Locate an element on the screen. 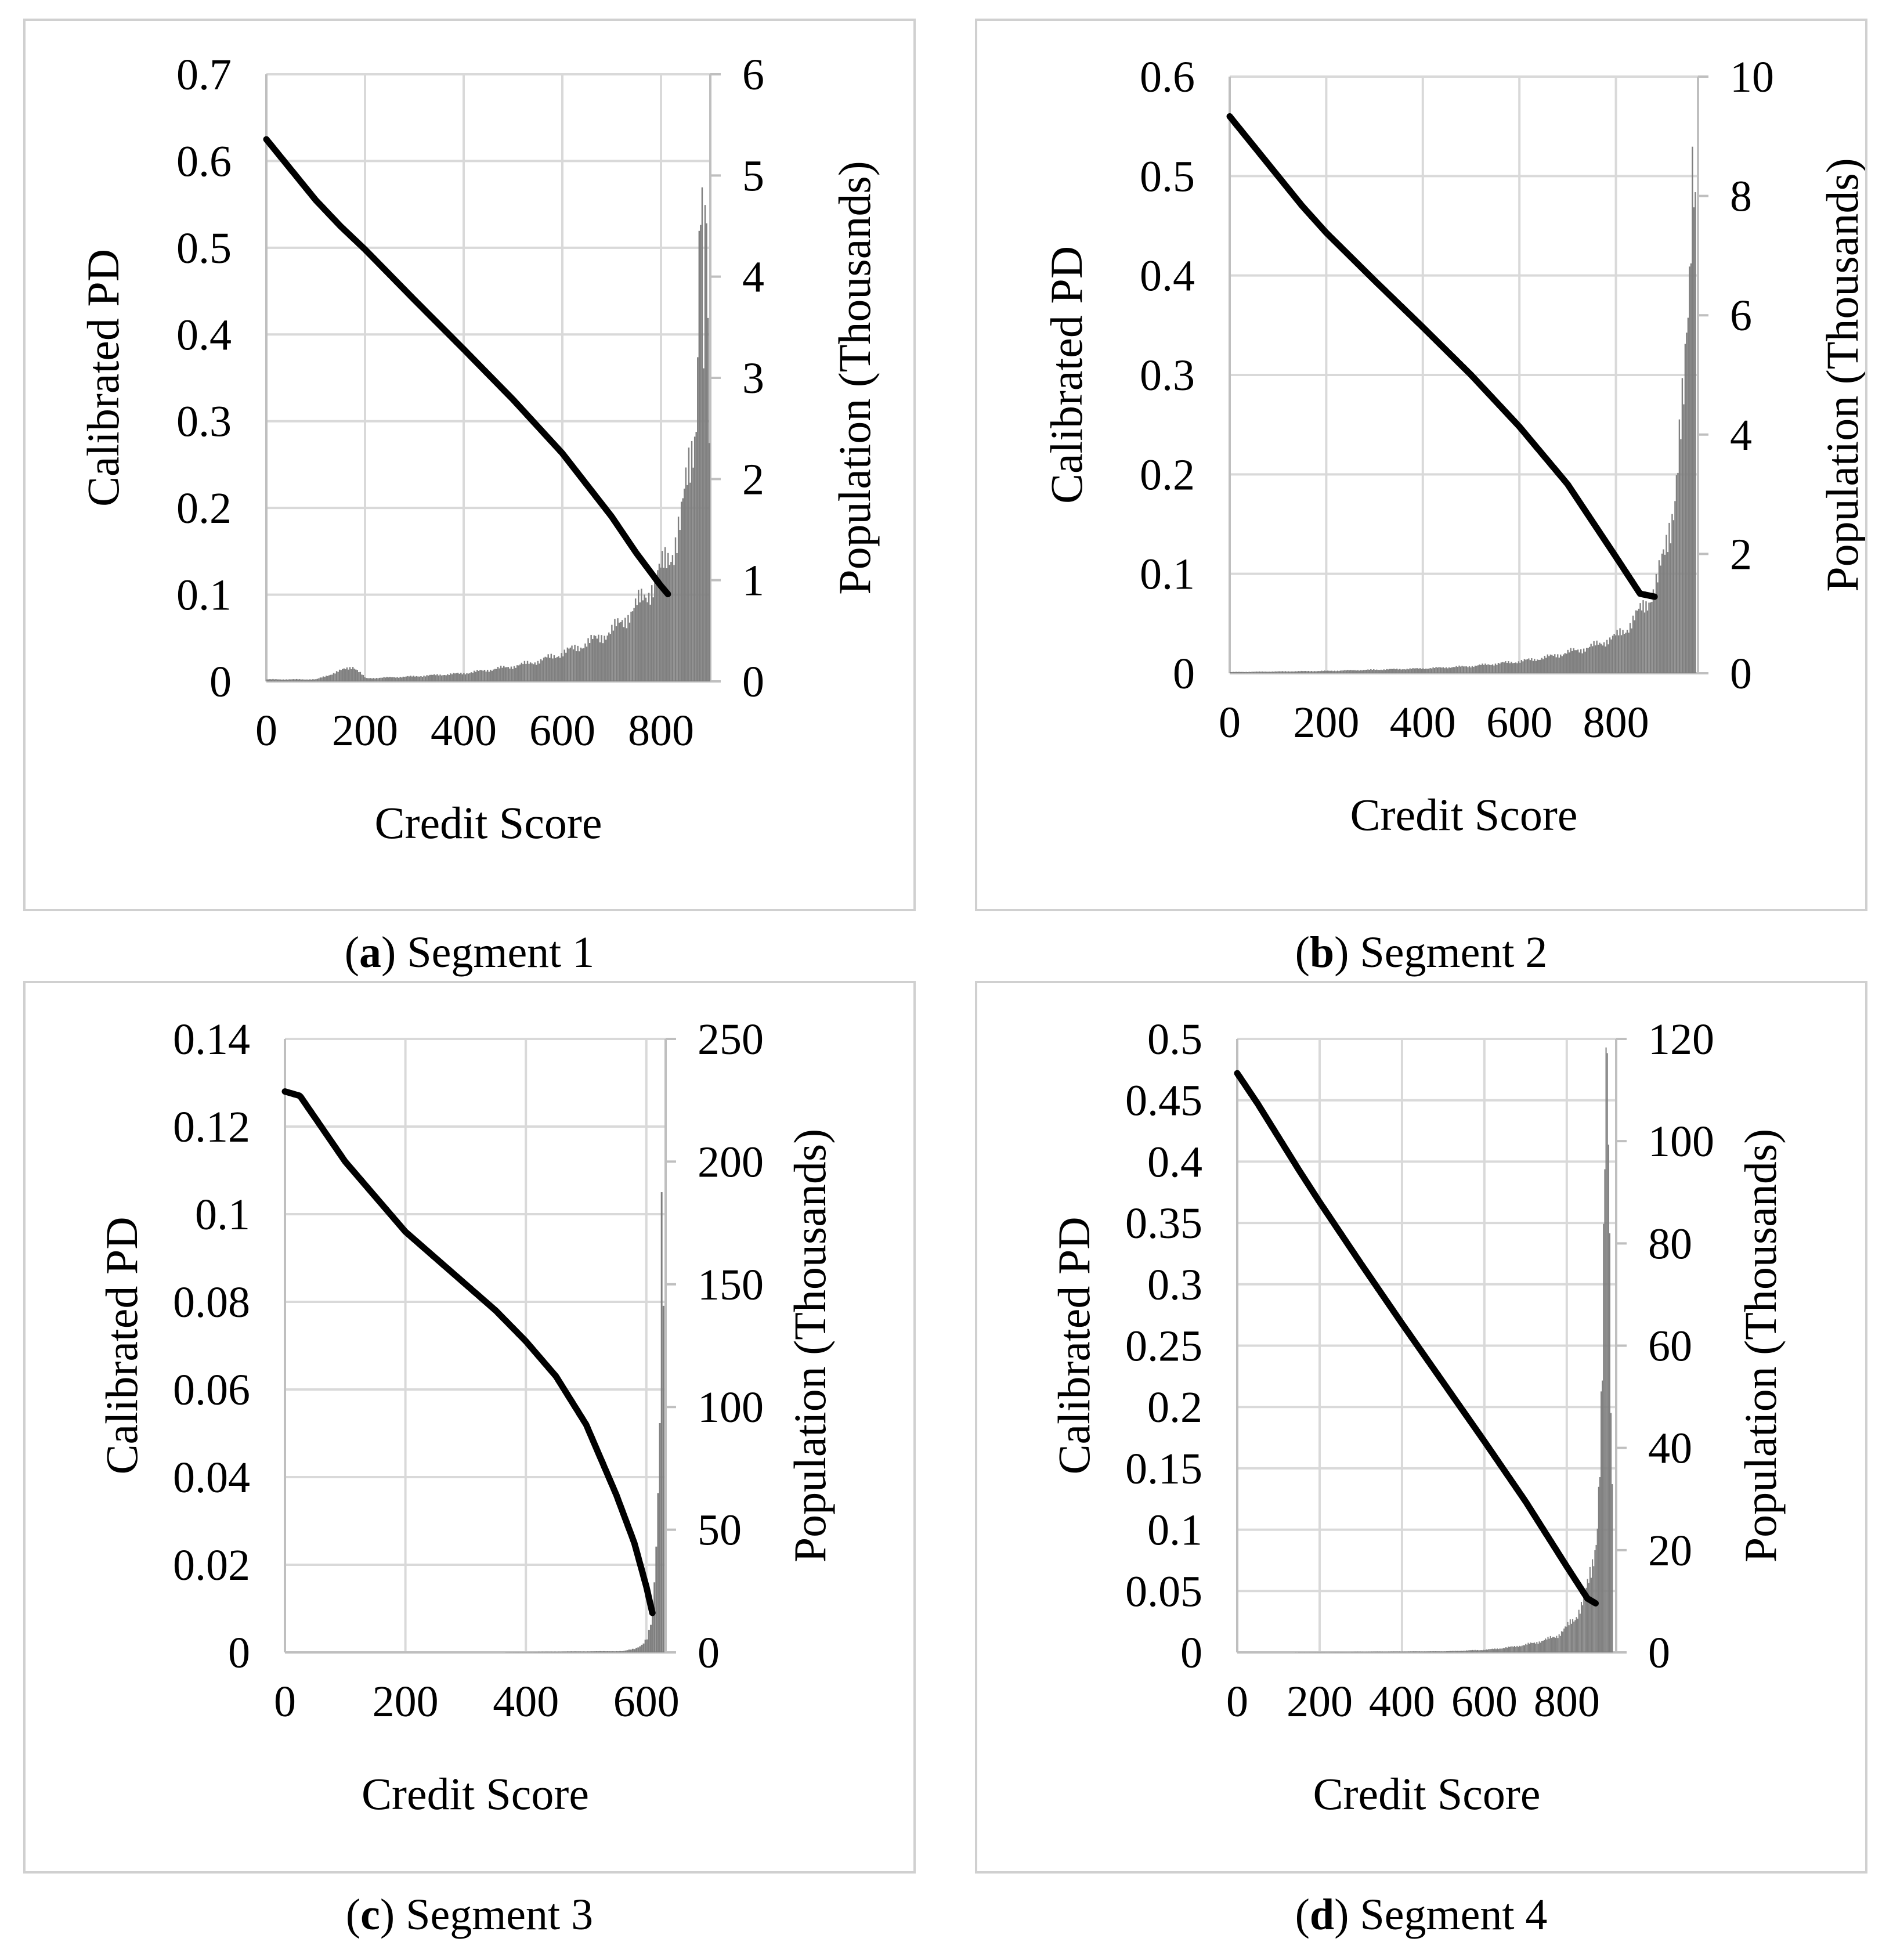 The image size is (1893, 1960). caption-segment-2: (b) Segment 2 is located at coordinates (1421, 952).